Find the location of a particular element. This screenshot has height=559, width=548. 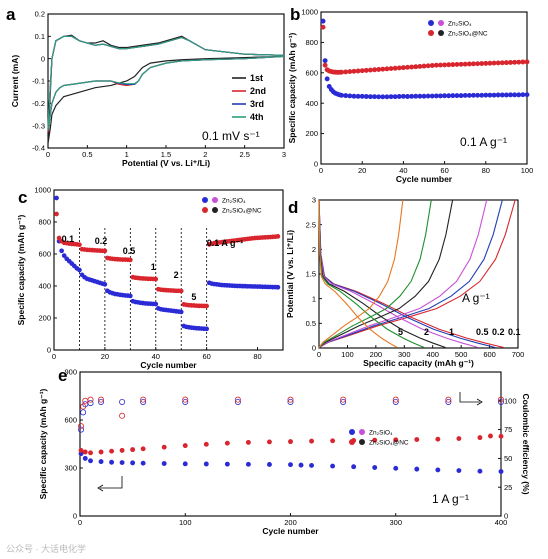

x-tick-label: 600 is located at coordinates (489, 354).